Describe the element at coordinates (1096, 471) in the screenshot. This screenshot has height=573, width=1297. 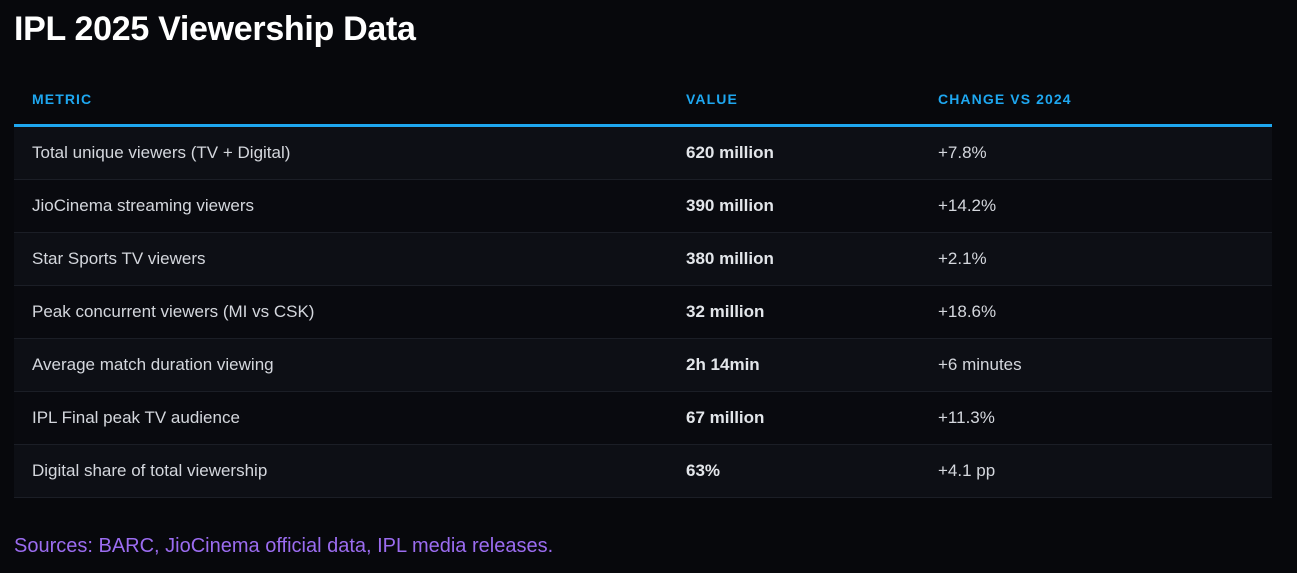
I see `change-cell: +4.1 pp` at that location.